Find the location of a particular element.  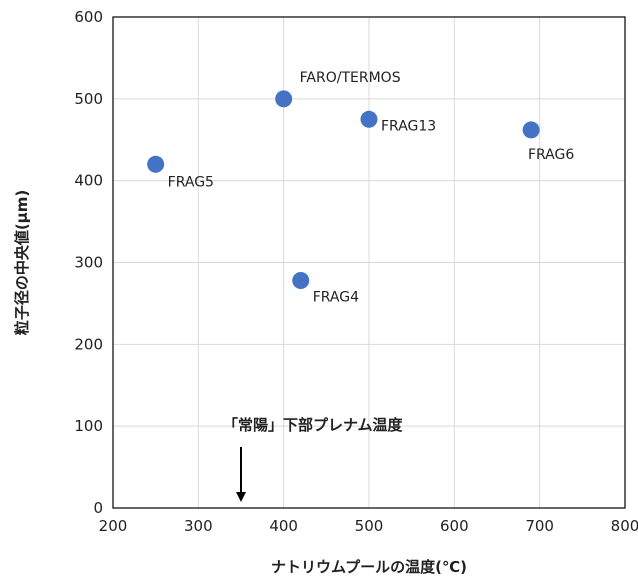

y-axis-ticks: 0 100 200 300 400 500 600 is located at coordinates (88, 262).